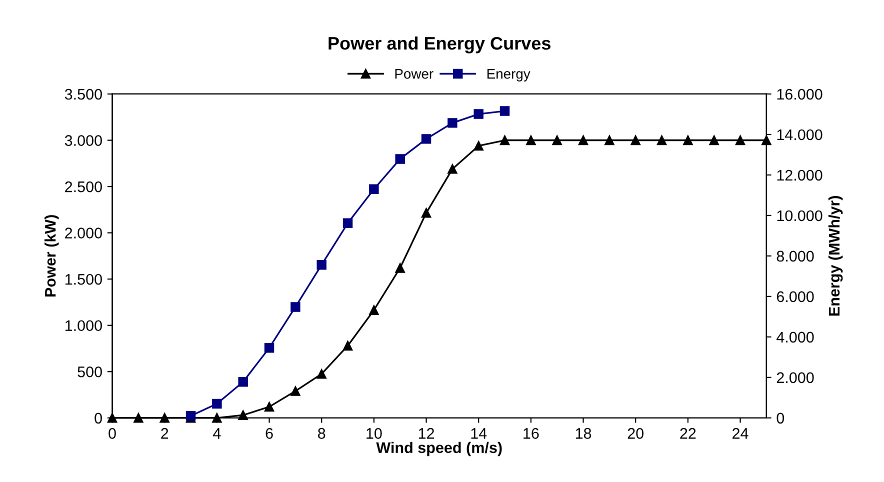 Image resolution: width=884 pixels, height=482 pixels. I want to click on y-tick-label: 2.500, so click(83, 186).